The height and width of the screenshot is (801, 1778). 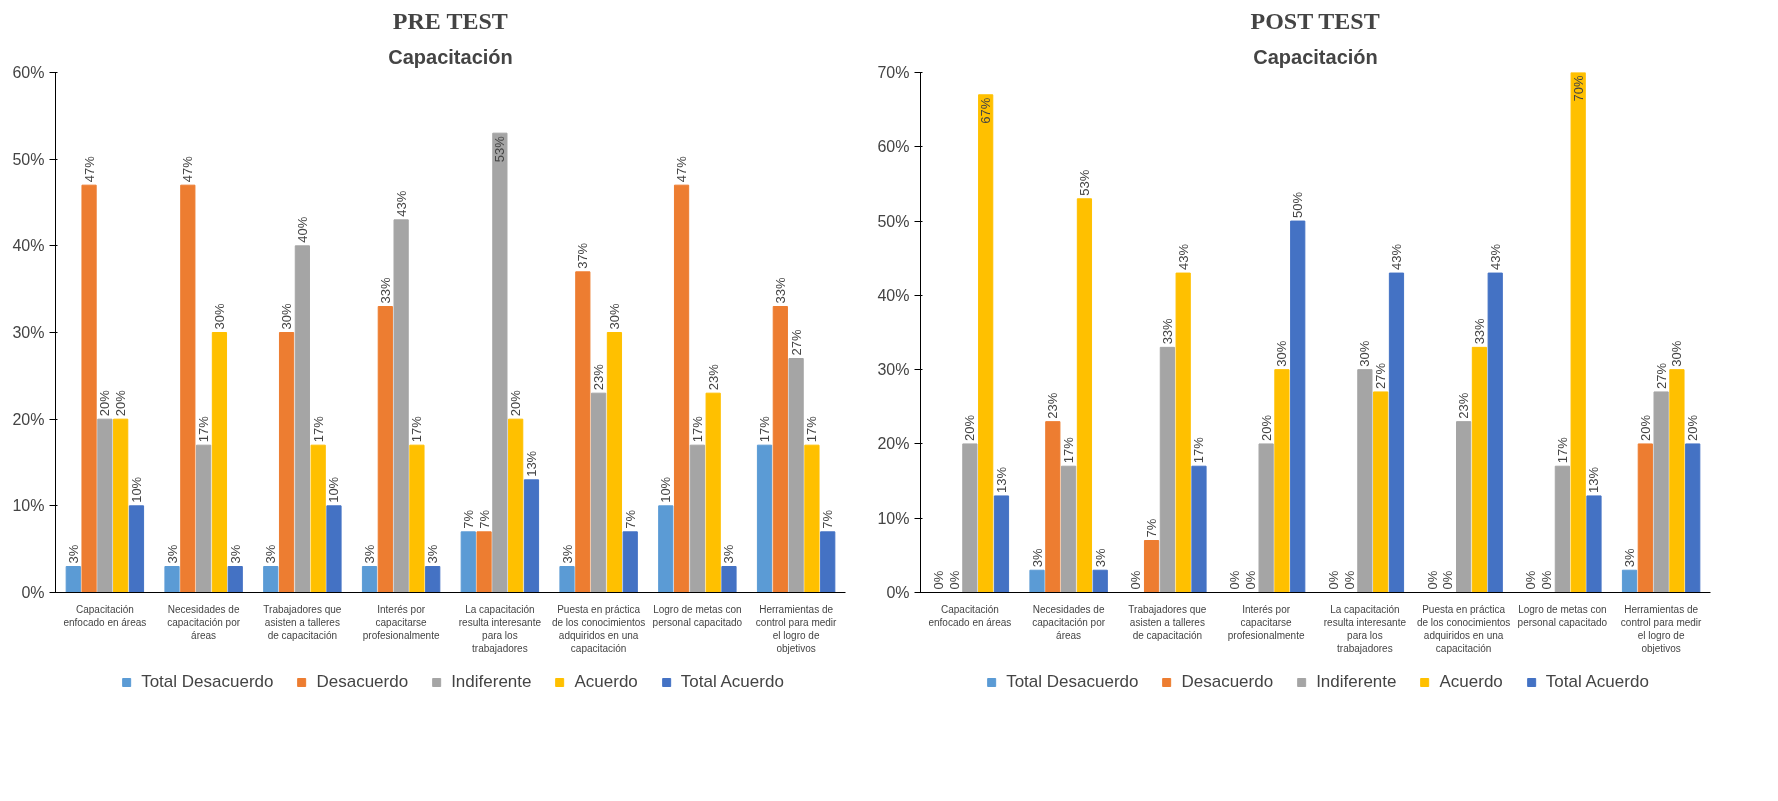 What do you see at coordinates (898, 592) in the screenshot?
I see `y-tick-label: 0%` at bounding box center [898, 592].